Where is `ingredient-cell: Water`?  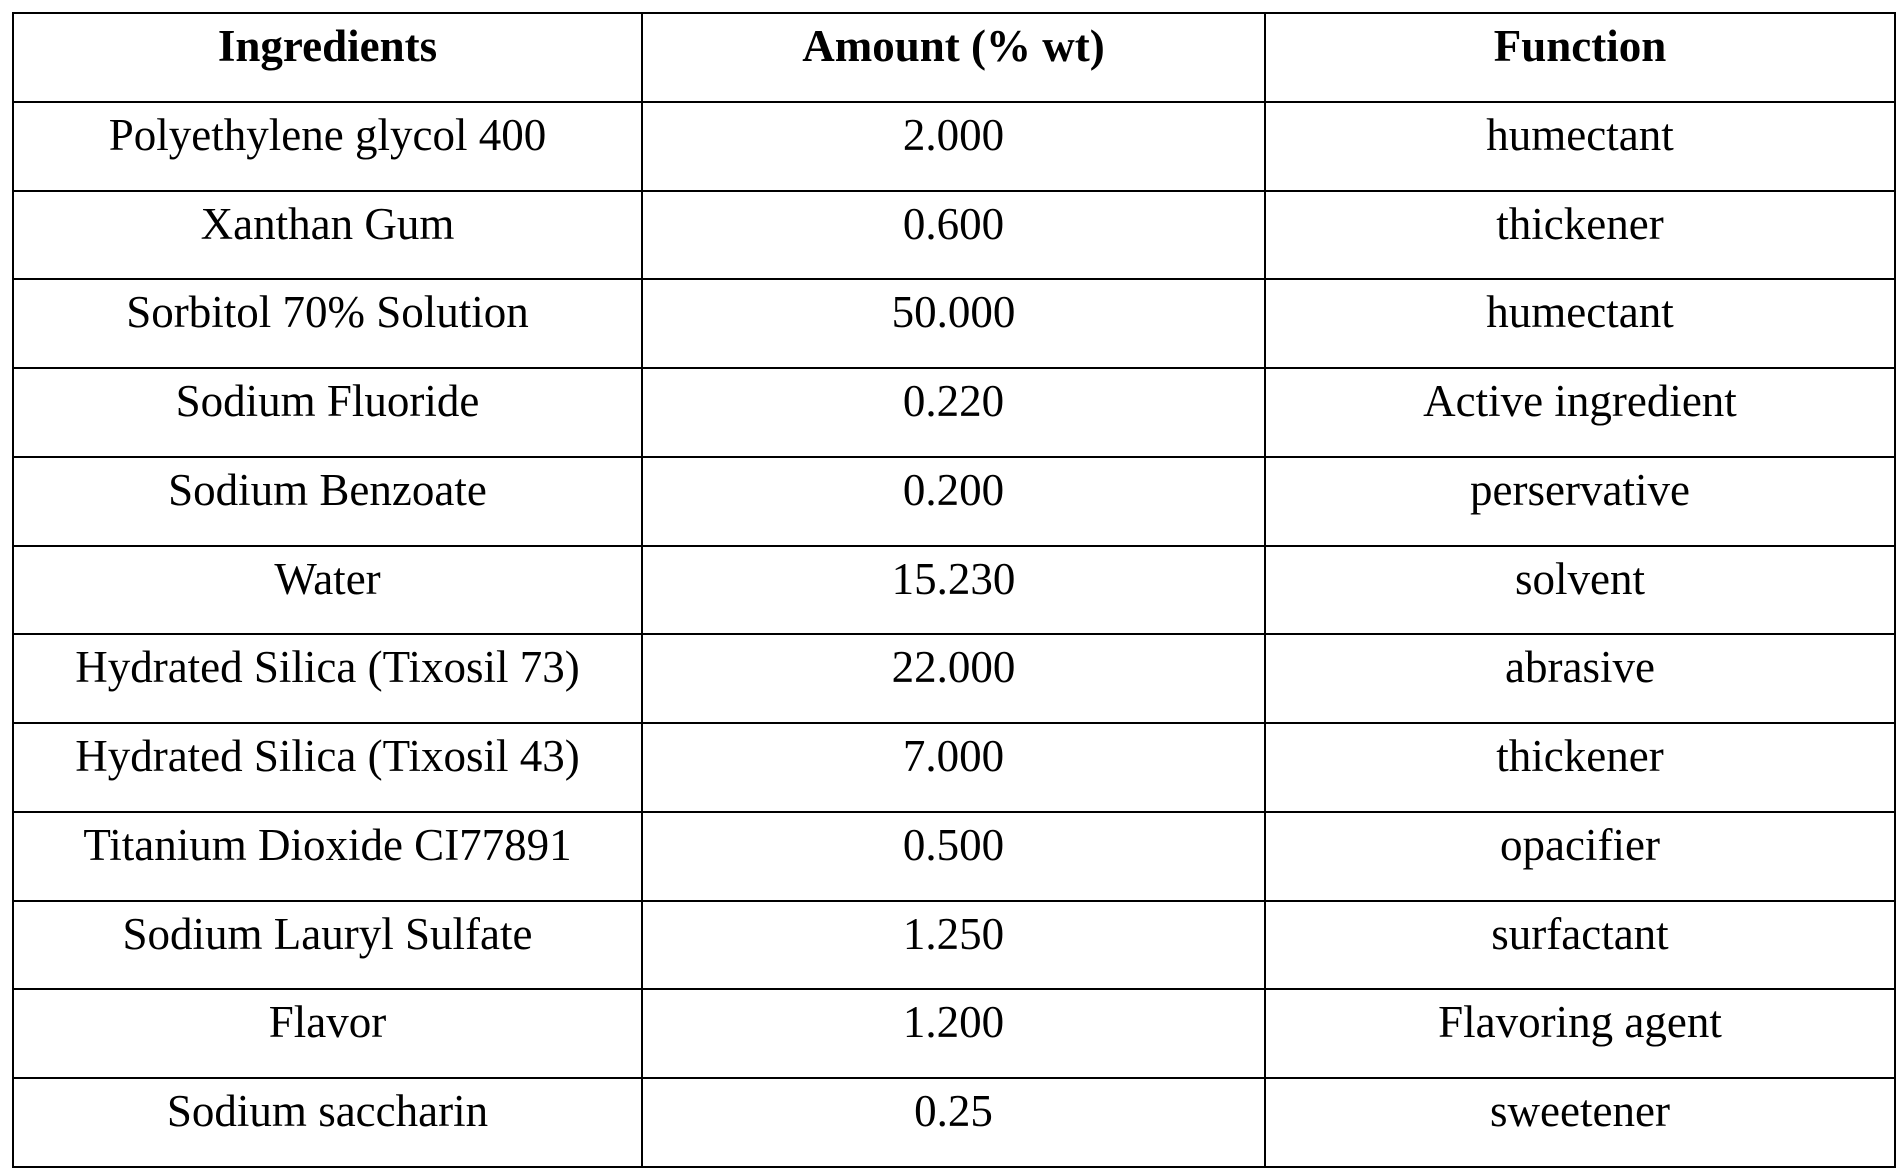 ingredient-cell: Water is located at coordinates (327, 590).